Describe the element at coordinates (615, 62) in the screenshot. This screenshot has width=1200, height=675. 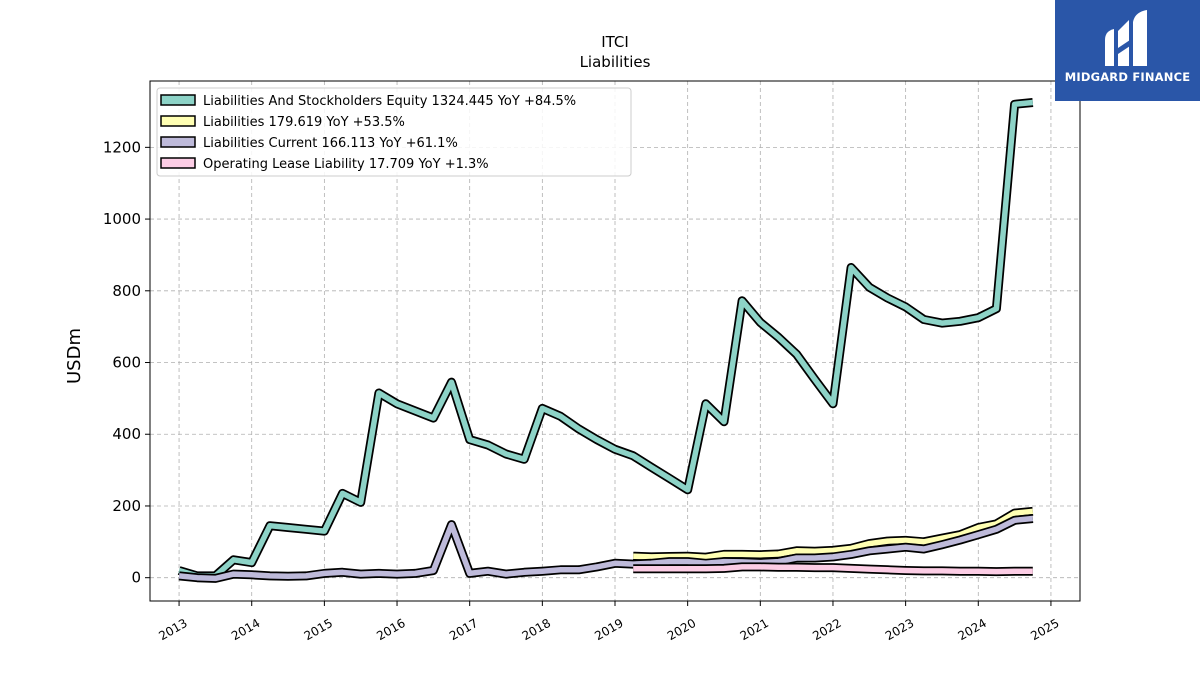
I see `chart-subtitle: Liabilities` at that location.